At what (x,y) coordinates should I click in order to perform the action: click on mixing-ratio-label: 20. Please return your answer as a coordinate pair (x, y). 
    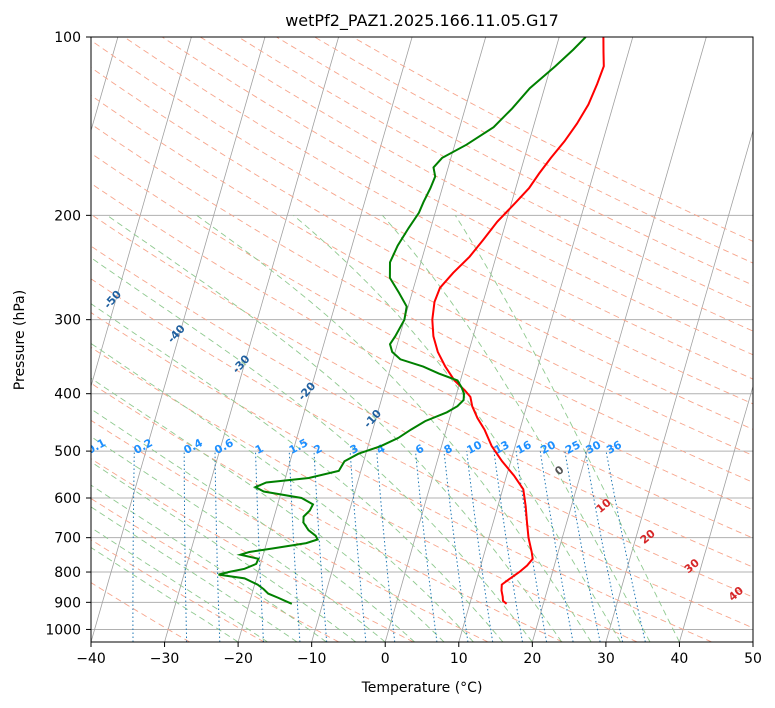
    Looking at the image, I should click on (548, 447).